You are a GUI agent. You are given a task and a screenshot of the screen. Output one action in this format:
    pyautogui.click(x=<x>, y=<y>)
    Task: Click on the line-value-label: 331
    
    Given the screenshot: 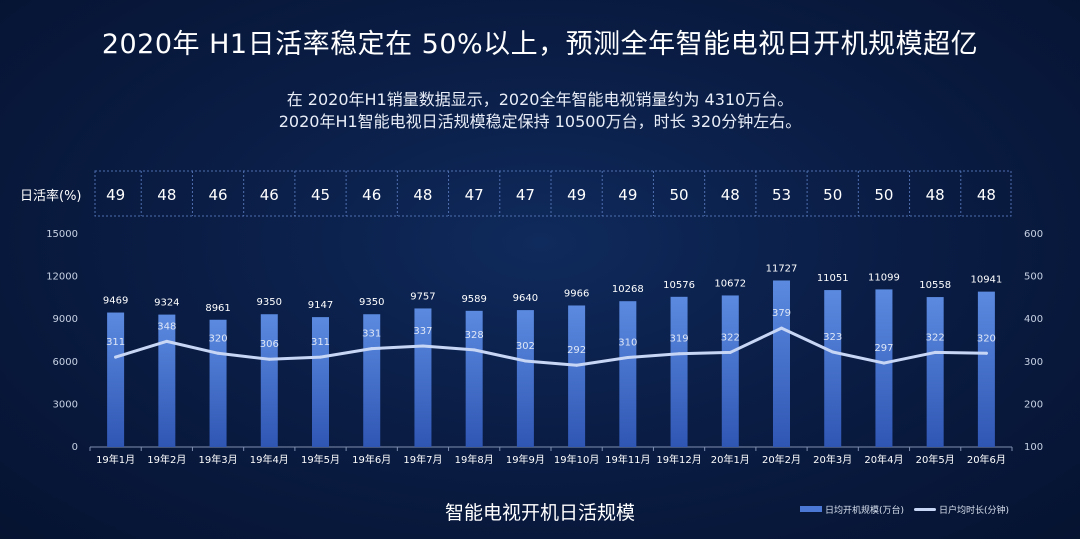 What is the action you would take?
    pyautogui.click(x=371, y=334)
    